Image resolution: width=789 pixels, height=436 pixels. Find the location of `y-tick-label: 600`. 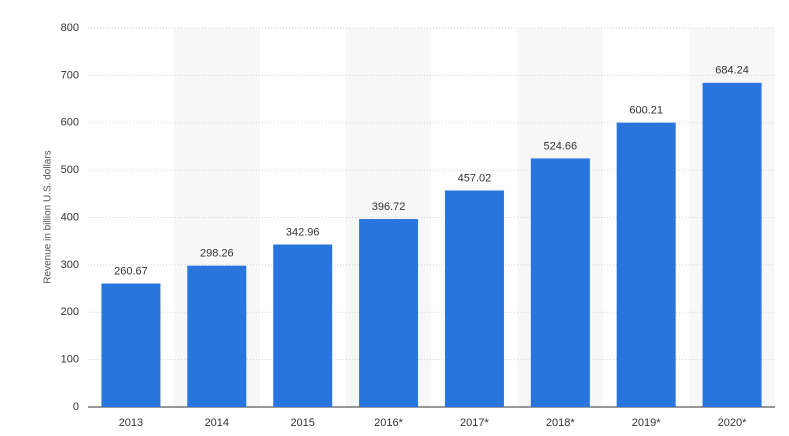

y-tick-label: 600 is located at coordinates (70, 123).